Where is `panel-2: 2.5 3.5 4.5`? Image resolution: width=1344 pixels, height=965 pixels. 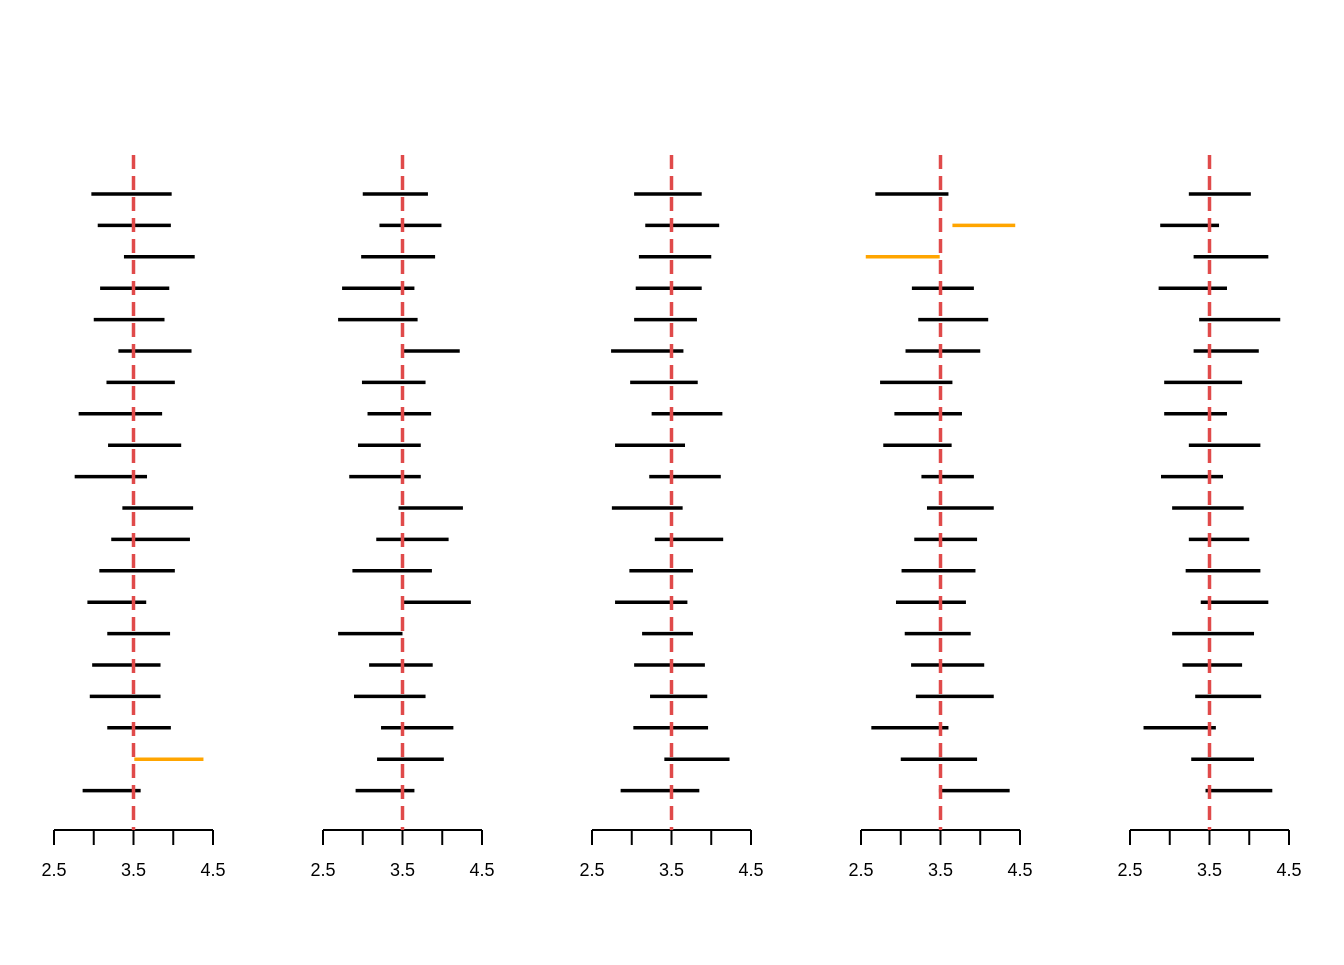
panel-2: 2.5 3.5 4.5 is located at coordinates (402, 517).